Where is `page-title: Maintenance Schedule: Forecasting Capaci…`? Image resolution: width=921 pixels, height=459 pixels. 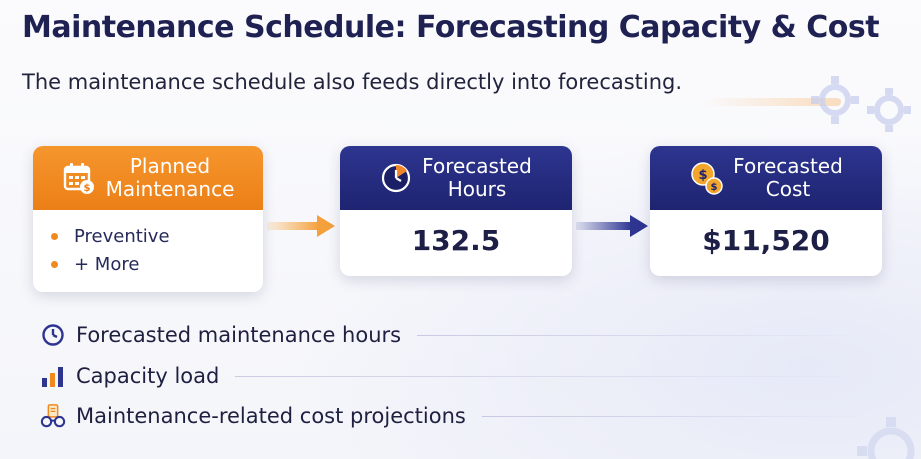
page-title: Maintenance Schedule: Forecasting Capaci… is located at coordinates (451, 27).